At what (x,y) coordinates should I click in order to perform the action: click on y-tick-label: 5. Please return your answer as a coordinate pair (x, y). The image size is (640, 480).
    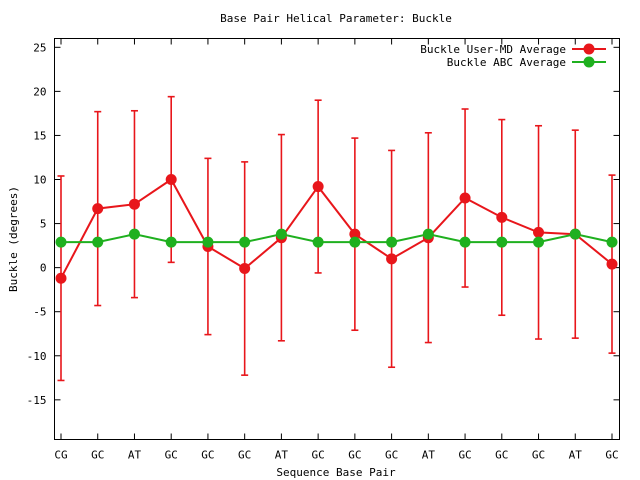
    Looking at the image, I should click on (43, 224).